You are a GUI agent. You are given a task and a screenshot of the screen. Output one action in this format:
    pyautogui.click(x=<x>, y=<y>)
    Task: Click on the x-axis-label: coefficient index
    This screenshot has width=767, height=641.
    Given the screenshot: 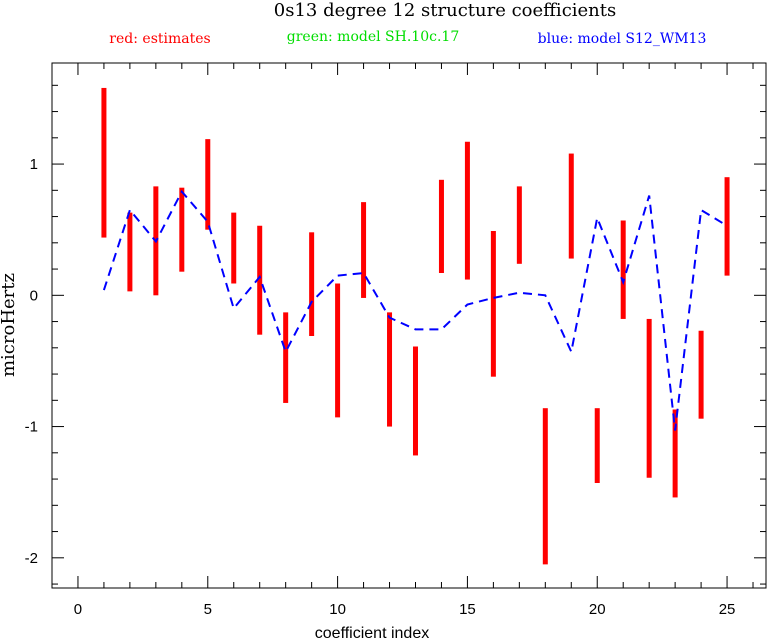 What is the action you would take?
    pyautogui.click(x=372, y=633)
    